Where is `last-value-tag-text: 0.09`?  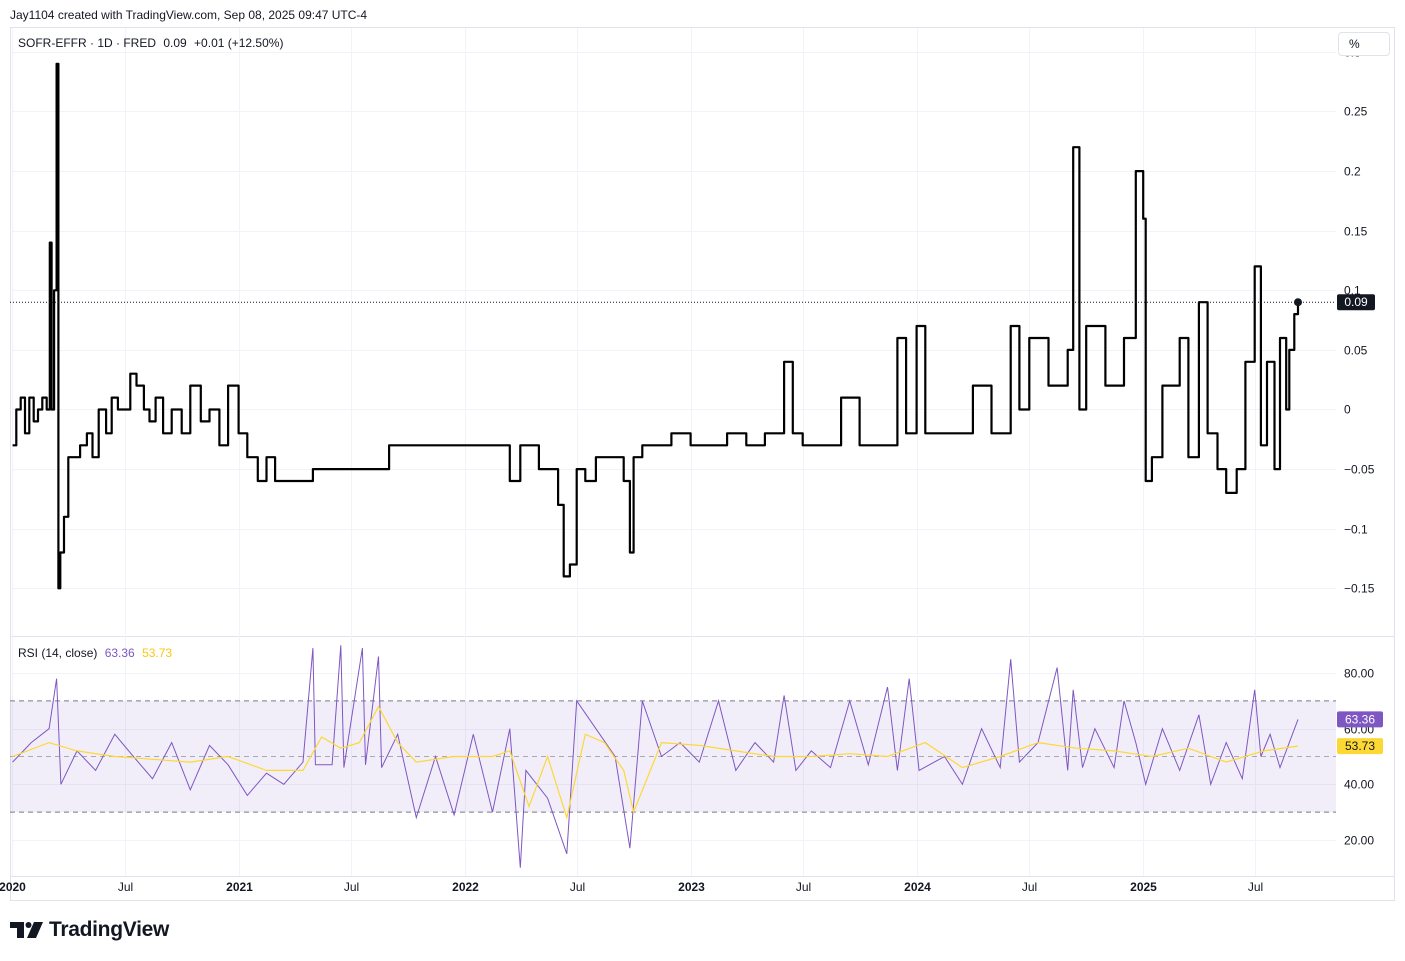 last-value-tag-text: 0.09 is located at coordinates (1356, 302).